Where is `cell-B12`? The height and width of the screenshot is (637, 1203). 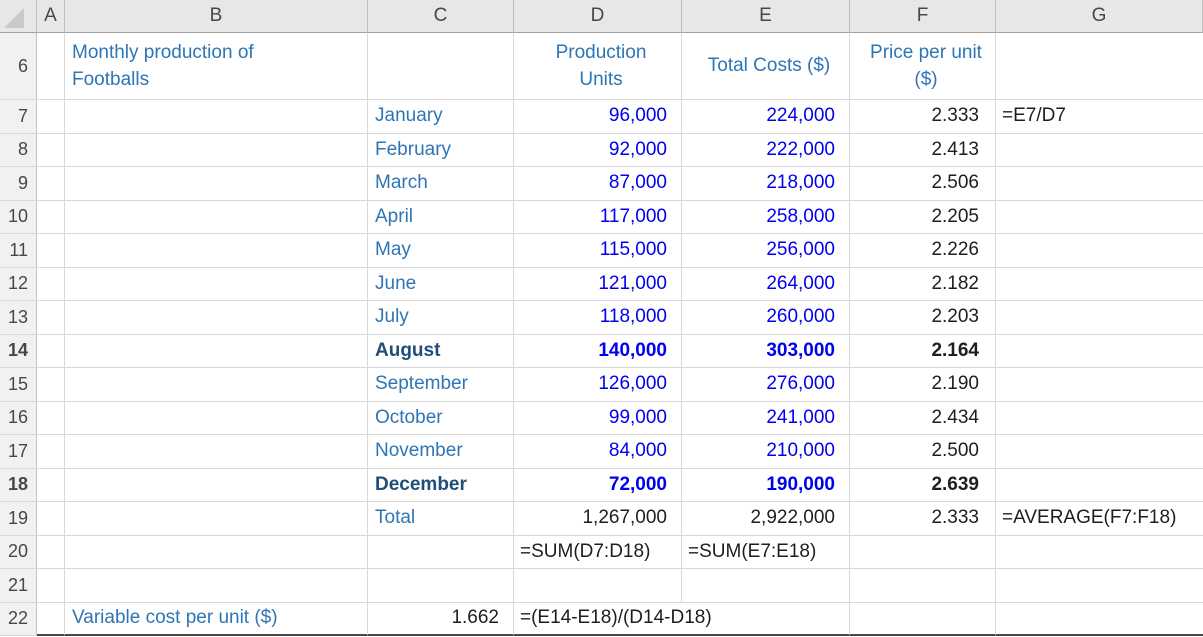 cell-B12 is located at coordinates (216, 284).